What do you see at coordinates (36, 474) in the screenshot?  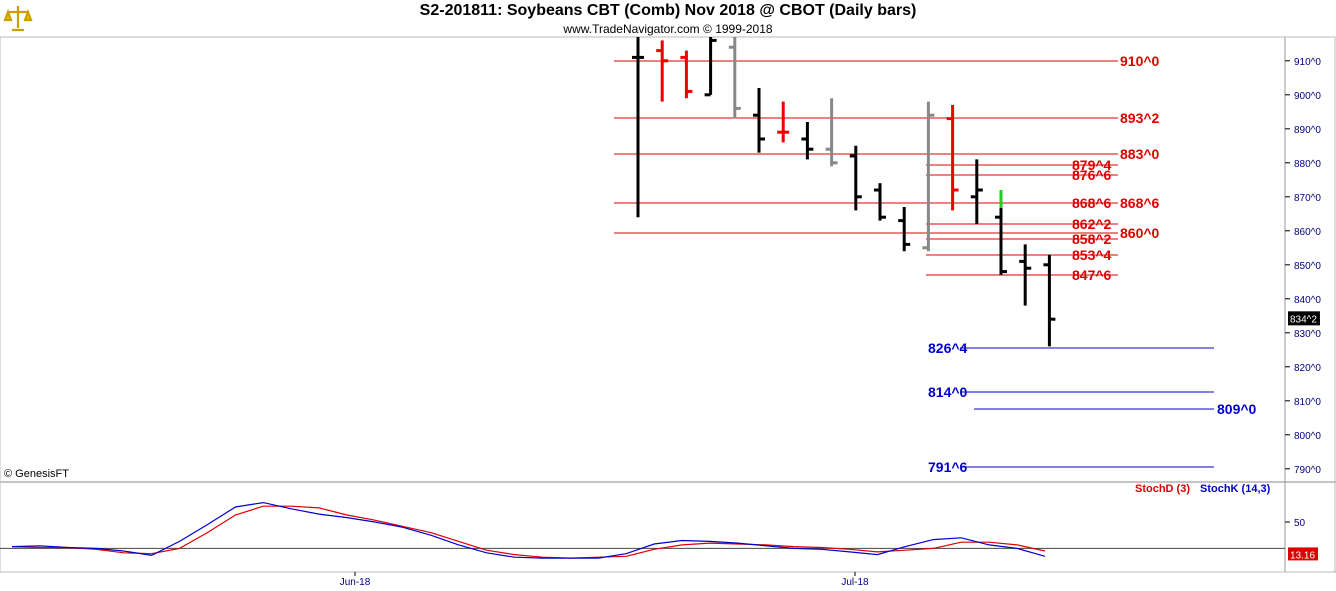 I see `copyright-note: © GenesisFT` at bounding box center [36, 474].